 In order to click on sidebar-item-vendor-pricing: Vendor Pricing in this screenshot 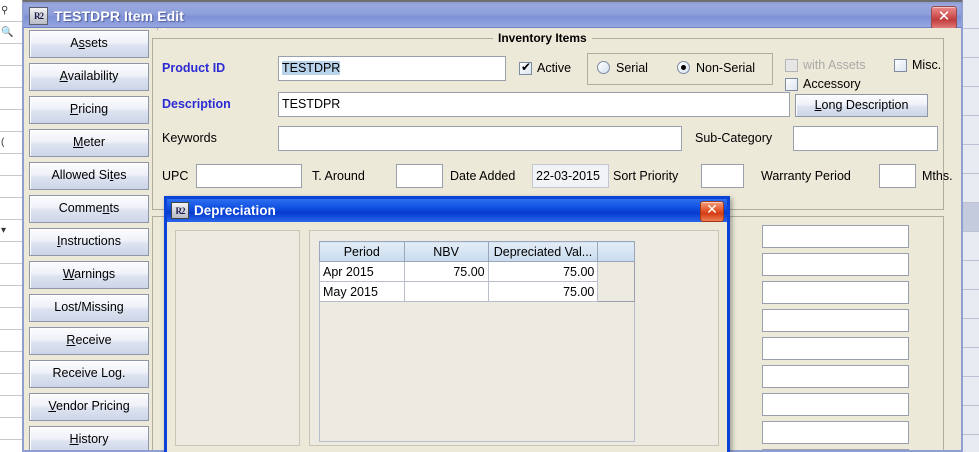, I will do `click(89, 407)`.